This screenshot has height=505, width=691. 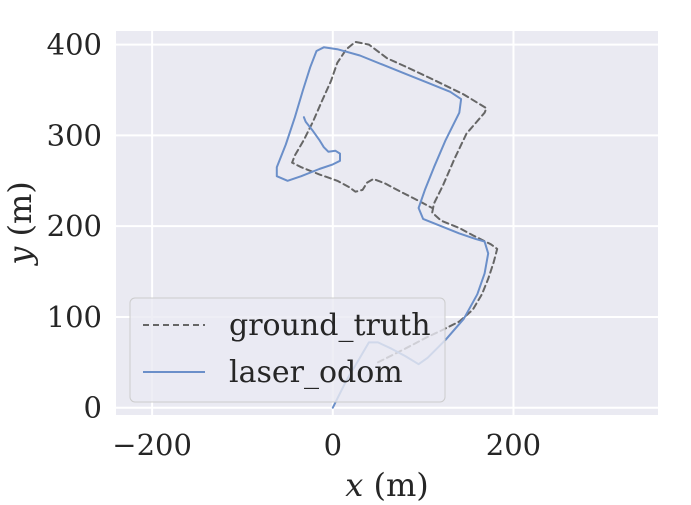 What do you see at coordinates (74, 317) in the screenshot?
I see `y-tick-label: 100` at bounding box center [74, 317].